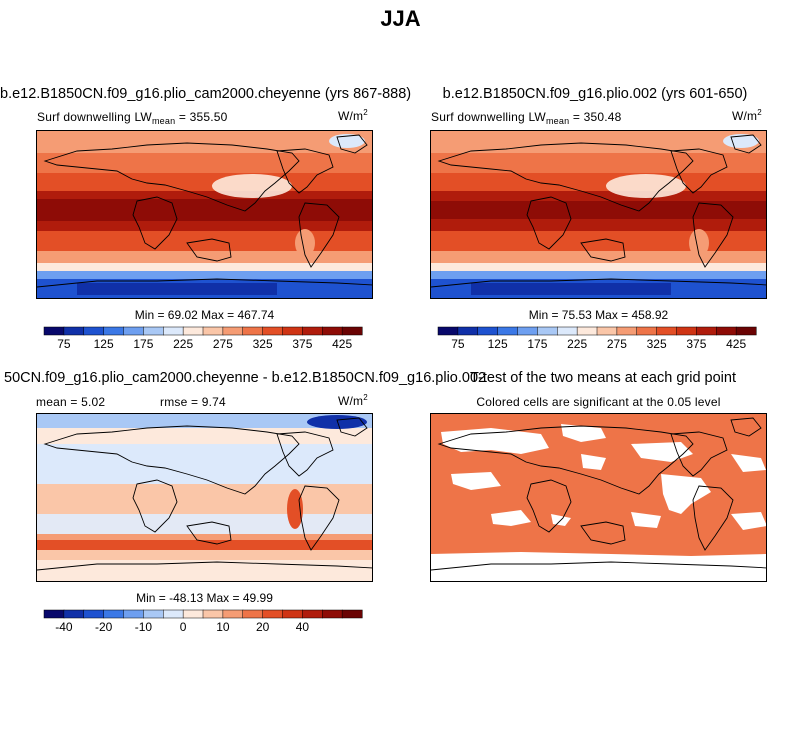  I want to click on panel2-coastlines, so click(598, 211).